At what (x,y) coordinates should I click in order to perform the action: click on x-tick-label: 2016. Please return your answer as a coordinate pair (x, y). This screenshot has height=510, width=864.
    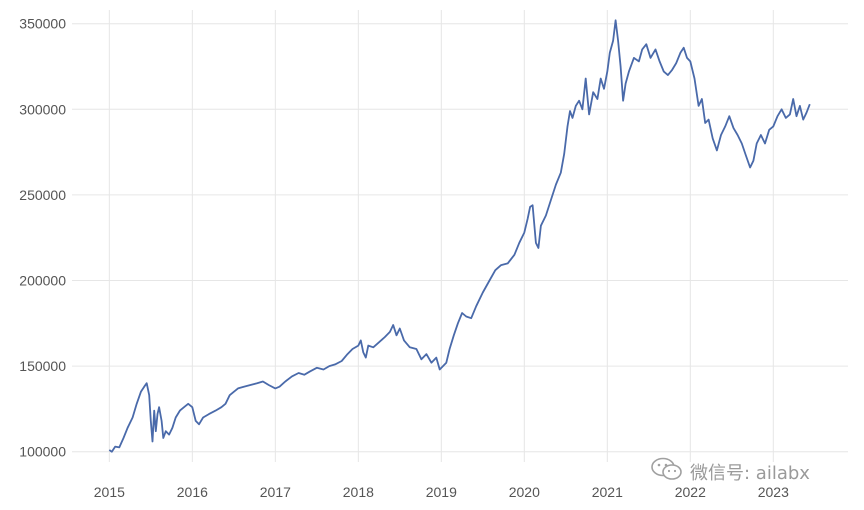
    Looking at the image, I should click on (192, 492).